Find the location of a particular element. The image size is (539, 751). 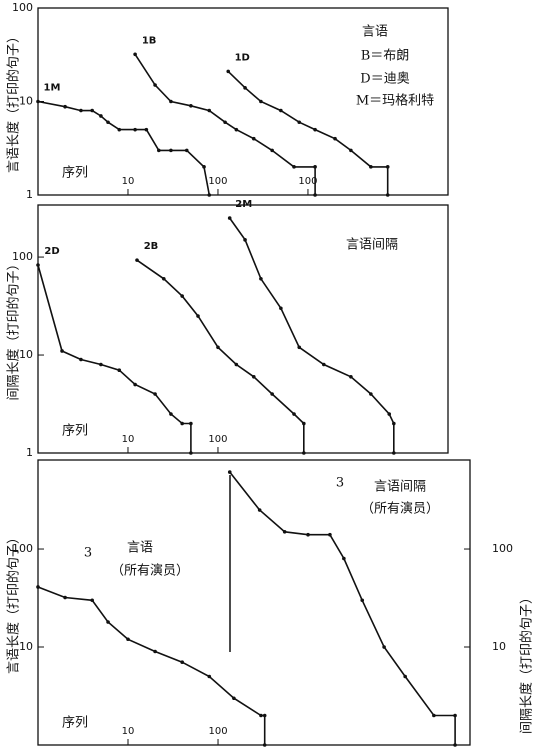

series-label: 1B is located at coordinates (149, 40).